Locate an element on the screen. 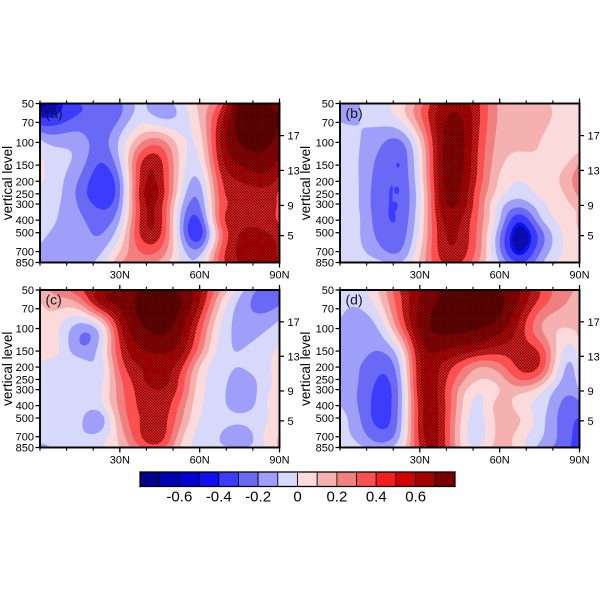 The width and height of the screenshot is (600, 605). svg-text: -0.6 is located at coordinates (179, 496).